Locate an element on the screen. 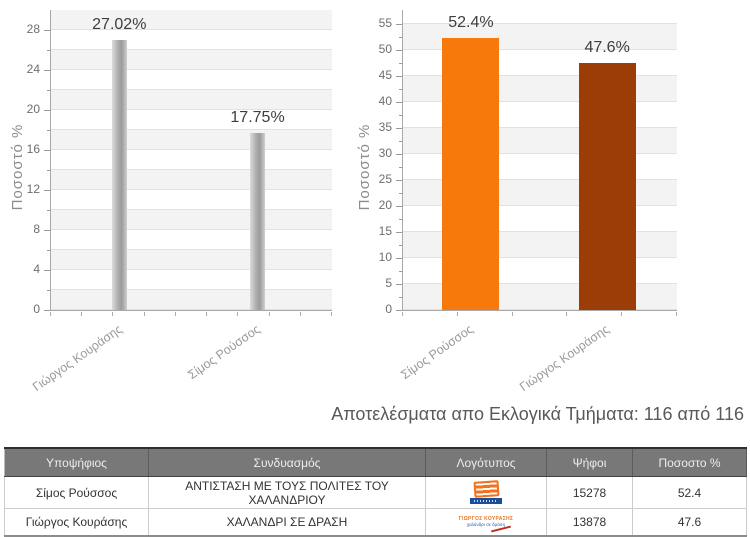  candidate-cell: Σίμος Ρούσσος is located at coordinates (76, 492).